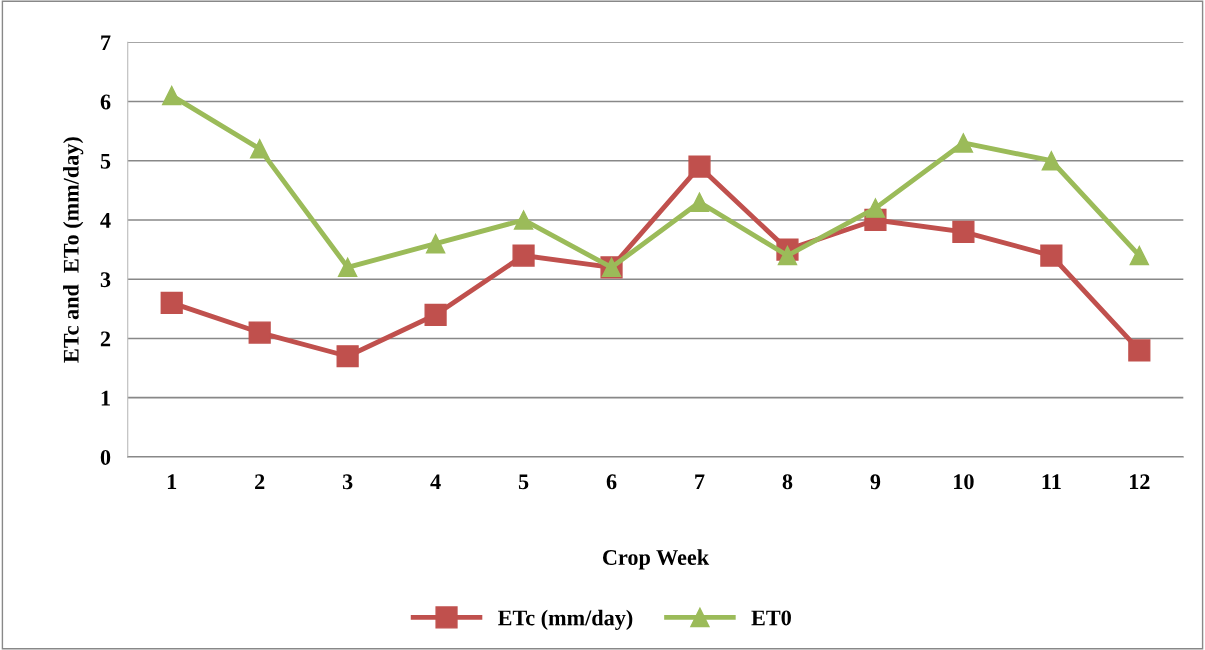 This screenshot has width=1205, height=650. What do you see at coordinates (105, 339) in the screenshot?
I see `y-tick-label: 2` at bounding box center [105, 339].